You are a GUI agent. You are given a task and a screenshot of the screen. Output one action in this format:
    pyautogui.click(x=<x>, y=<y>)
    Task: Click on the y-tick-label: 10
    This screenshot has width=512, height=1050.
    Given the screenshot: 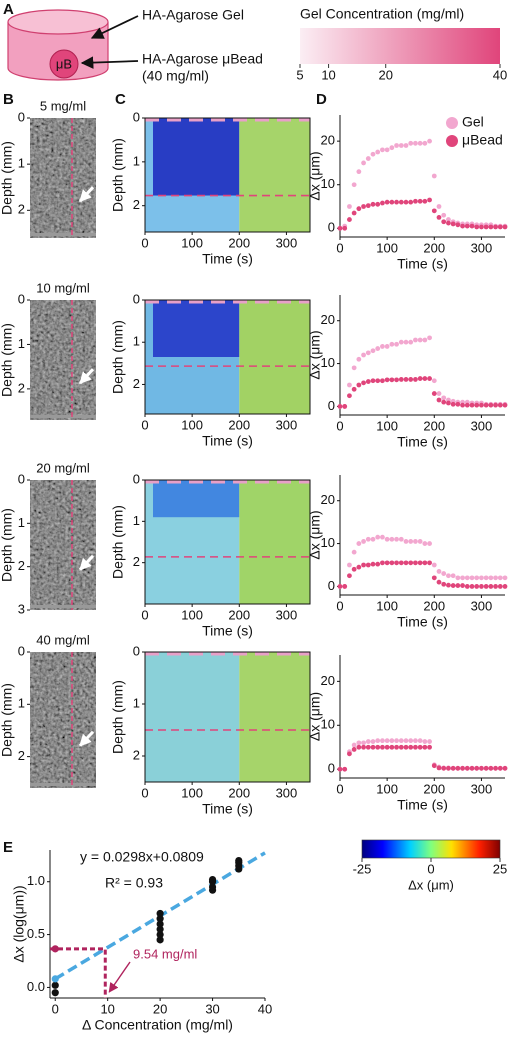 What is the action you would take?
    pyautogui.click(x=328, y=724)
    